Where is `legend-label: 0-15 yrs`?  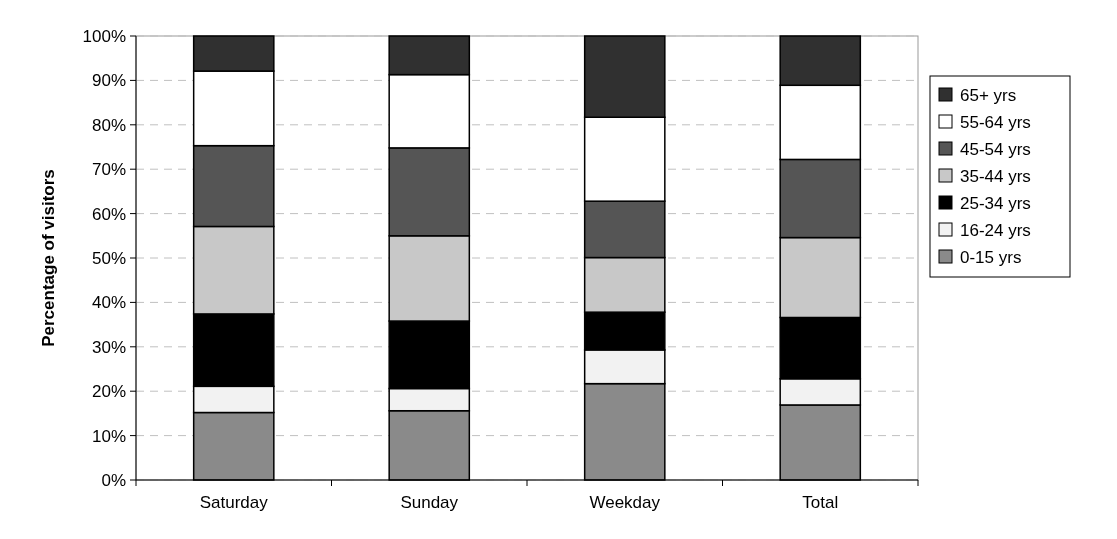 legend-label: 0-15 yrs is located at coordinates (991, 257).